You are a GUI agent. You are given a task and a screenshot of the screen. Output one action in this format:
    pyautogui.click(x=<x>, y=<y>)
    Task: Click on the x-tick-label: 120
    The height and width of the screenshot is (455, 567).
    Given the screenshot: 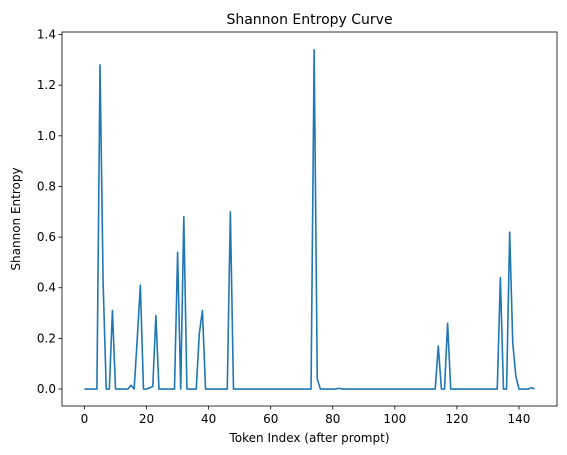 What is the action you would take?
    pyautogui.click(x=456, y=419)
    